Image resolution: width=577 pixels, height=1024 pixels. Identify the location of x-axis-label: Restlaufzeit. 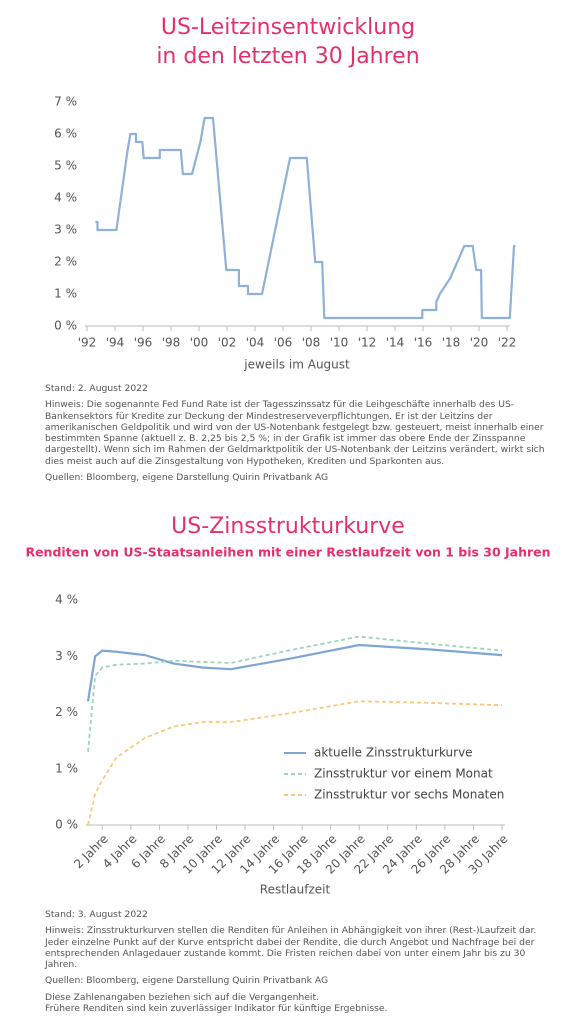
(295, 890).